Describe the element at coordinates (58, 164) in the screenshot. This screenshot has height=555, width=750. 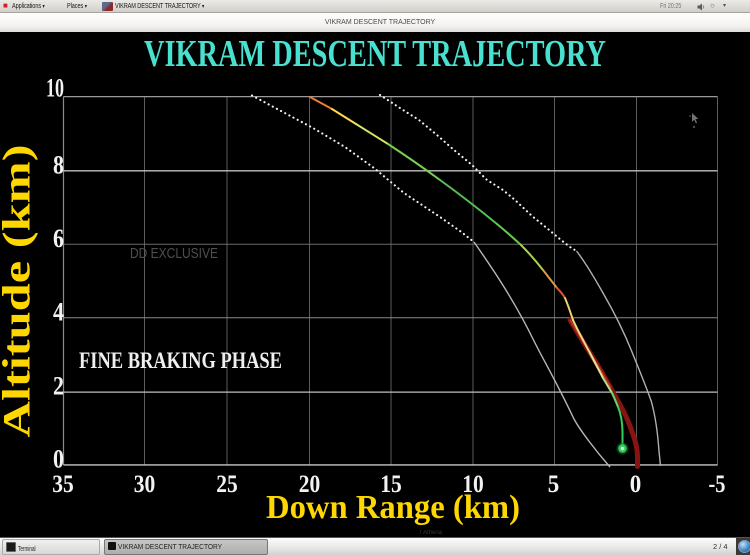
I see `svg-text: 8` at that location.